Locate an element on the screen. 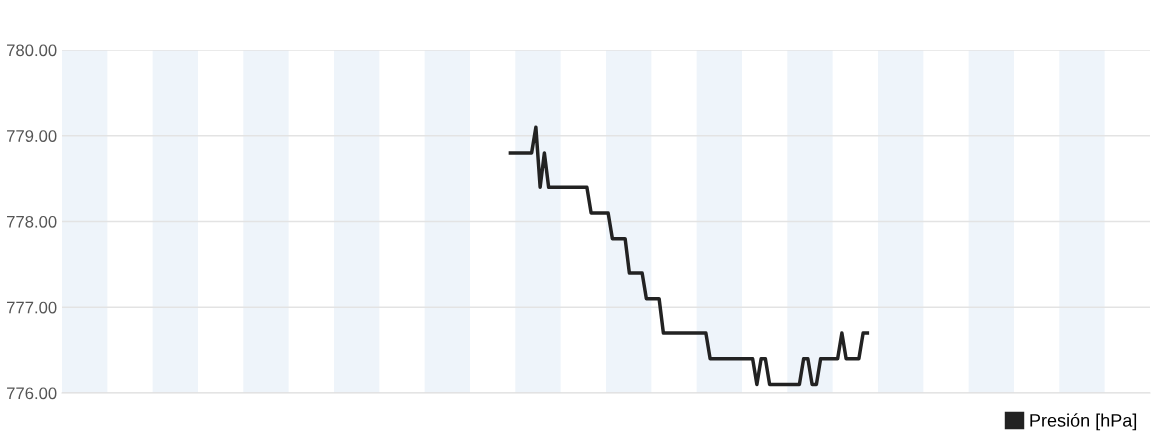  y-tick-label: 780.00 is located at coordinates (32, 50).